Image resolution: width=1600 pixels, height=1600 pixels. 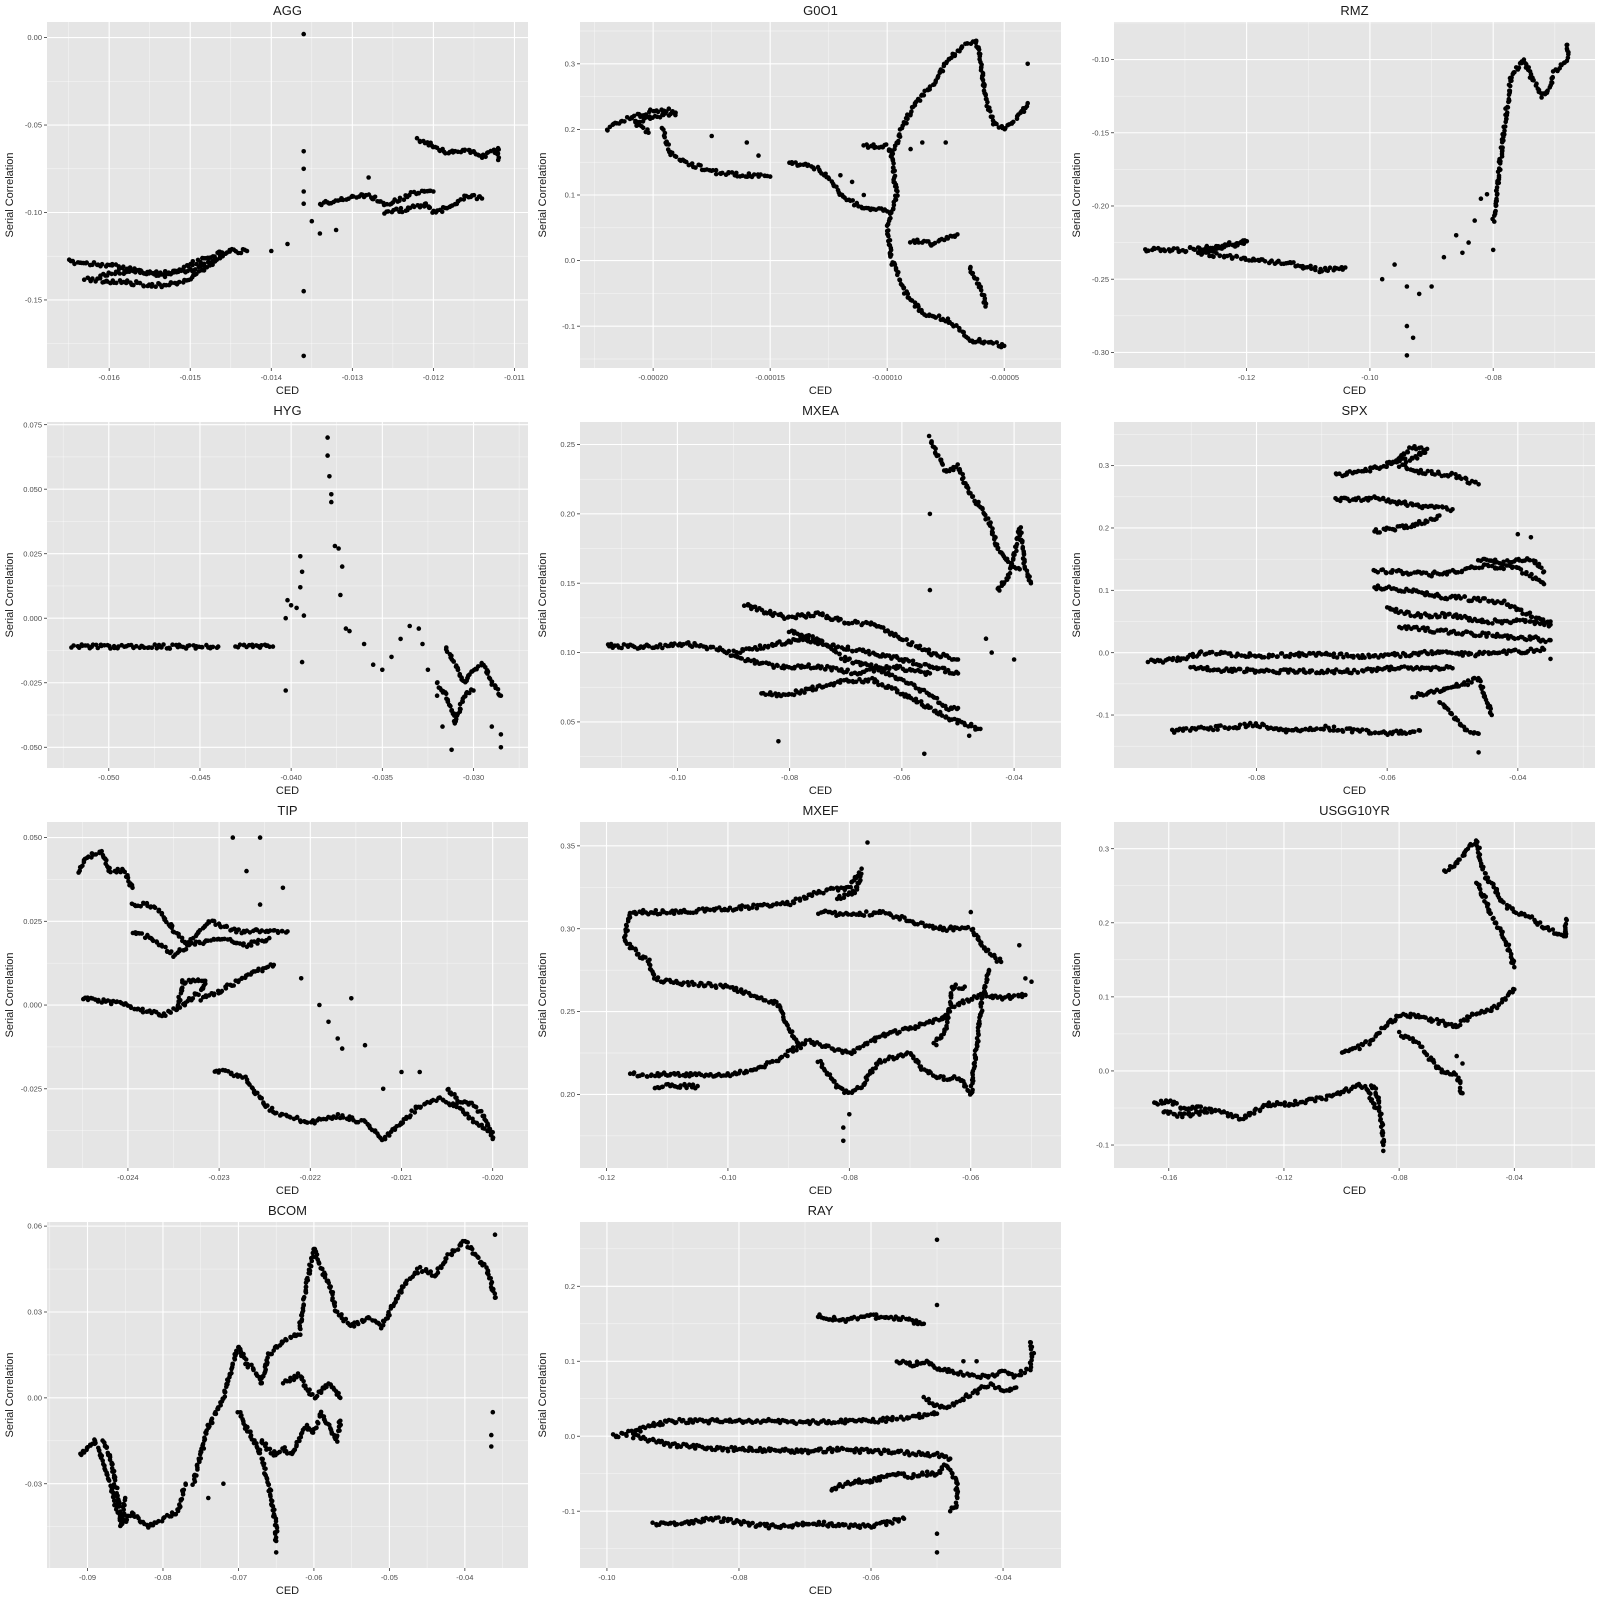 I want to click on y-axis-title: Serial Correlation, so click(x=1077, y=995).